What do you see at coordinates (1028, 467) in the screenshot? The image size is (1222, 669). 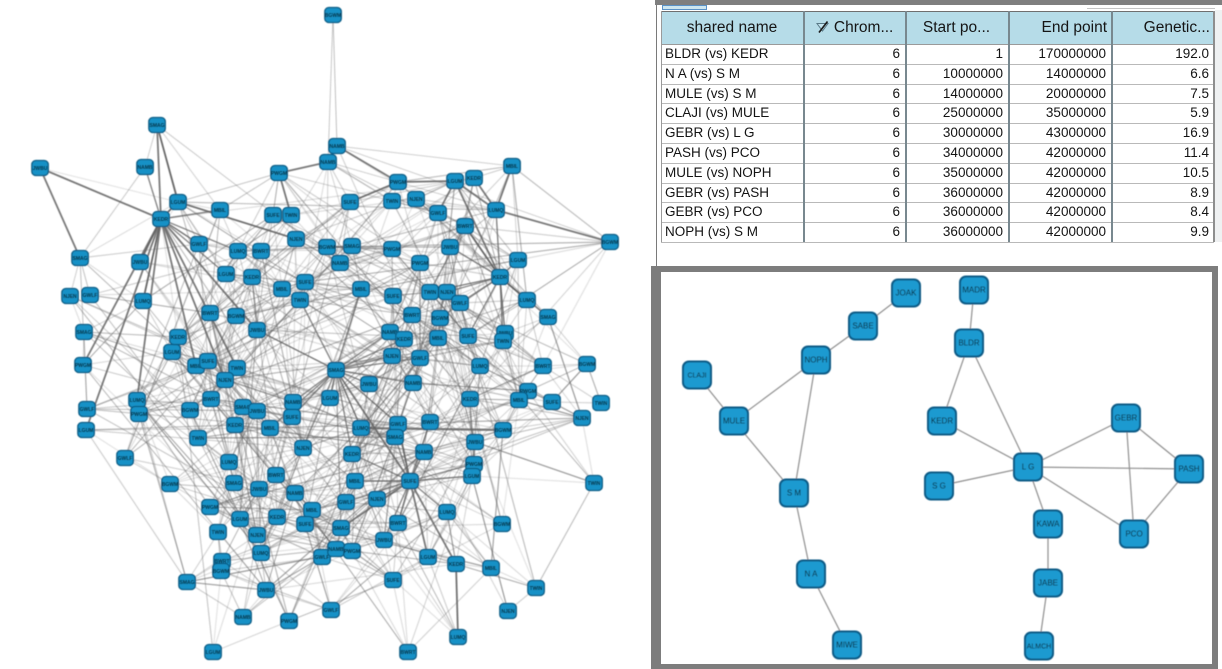 I see `svg-text: L G` at bounding box center [1028, 467].